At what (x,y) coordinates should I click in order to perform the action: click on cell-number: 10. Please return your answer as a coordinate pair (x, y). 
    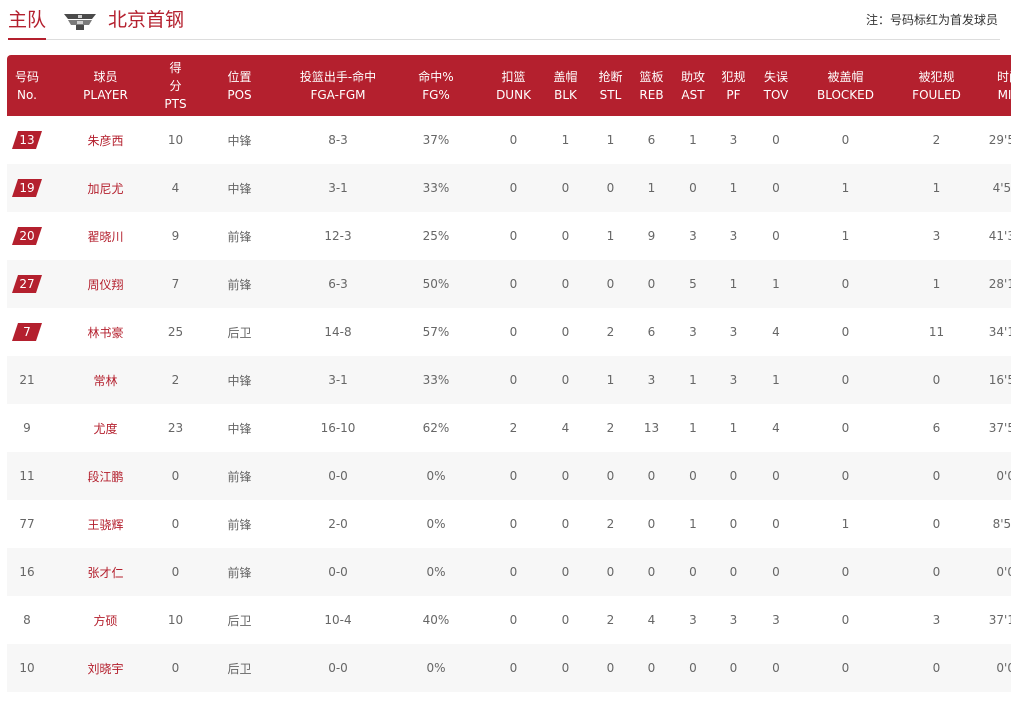
    Looking at the image, I should click on (27, 668).